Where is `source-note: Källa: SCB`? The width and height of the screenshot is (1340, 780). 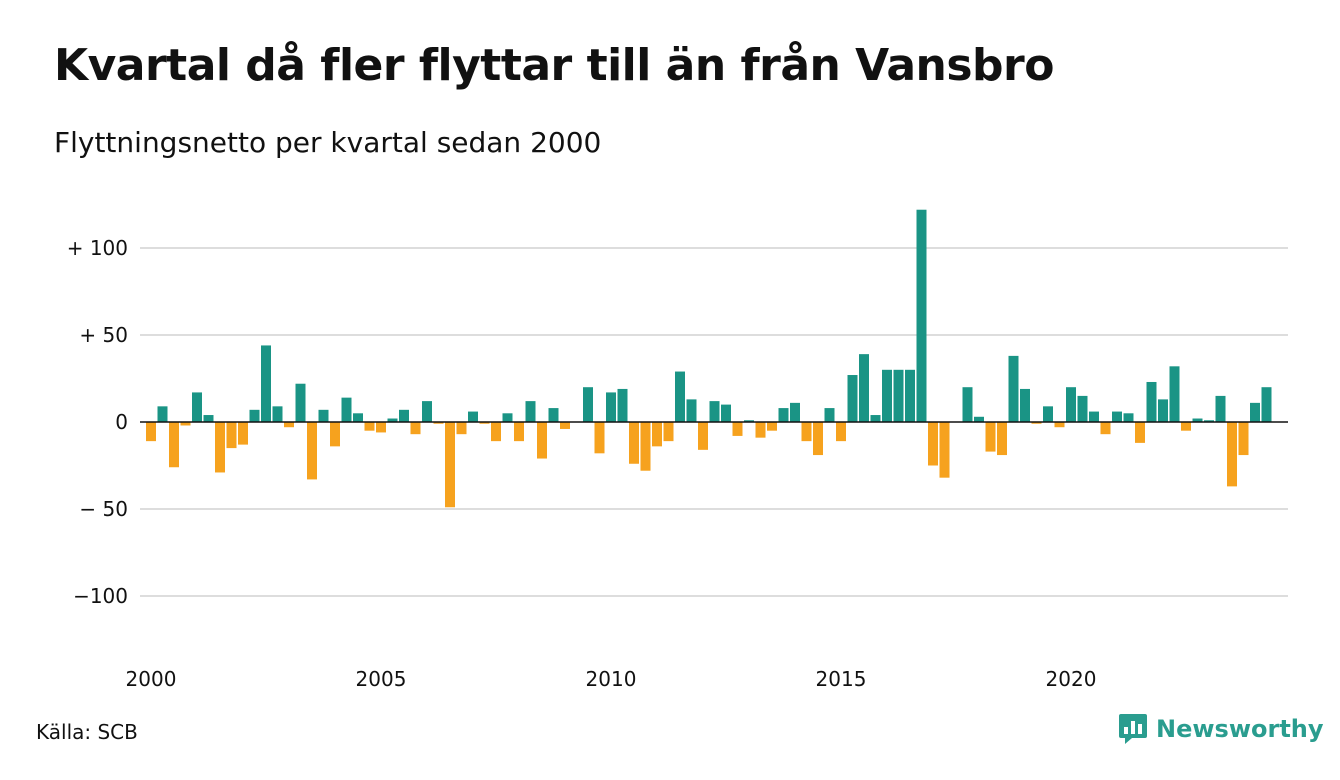
source-note: Källa: SCB is located at coordinates (87, 732).